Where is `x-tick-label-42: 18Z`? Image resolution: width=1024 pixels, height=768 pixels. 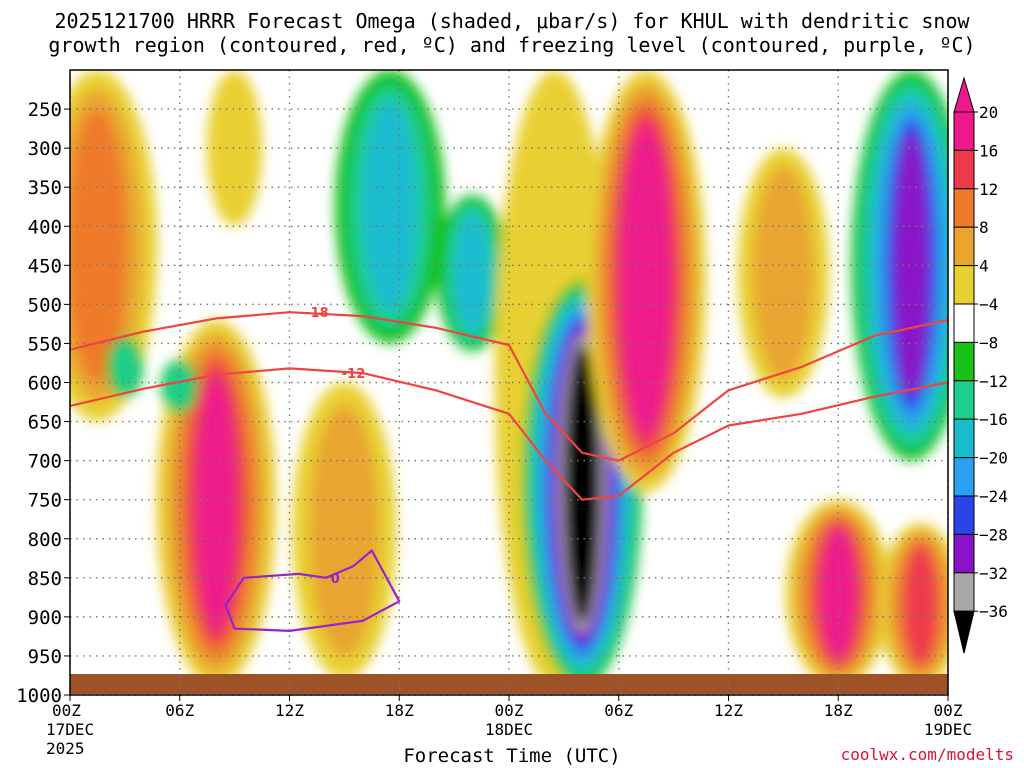 x-tick-label-42: 18Z is located at coordinates (838, 710).